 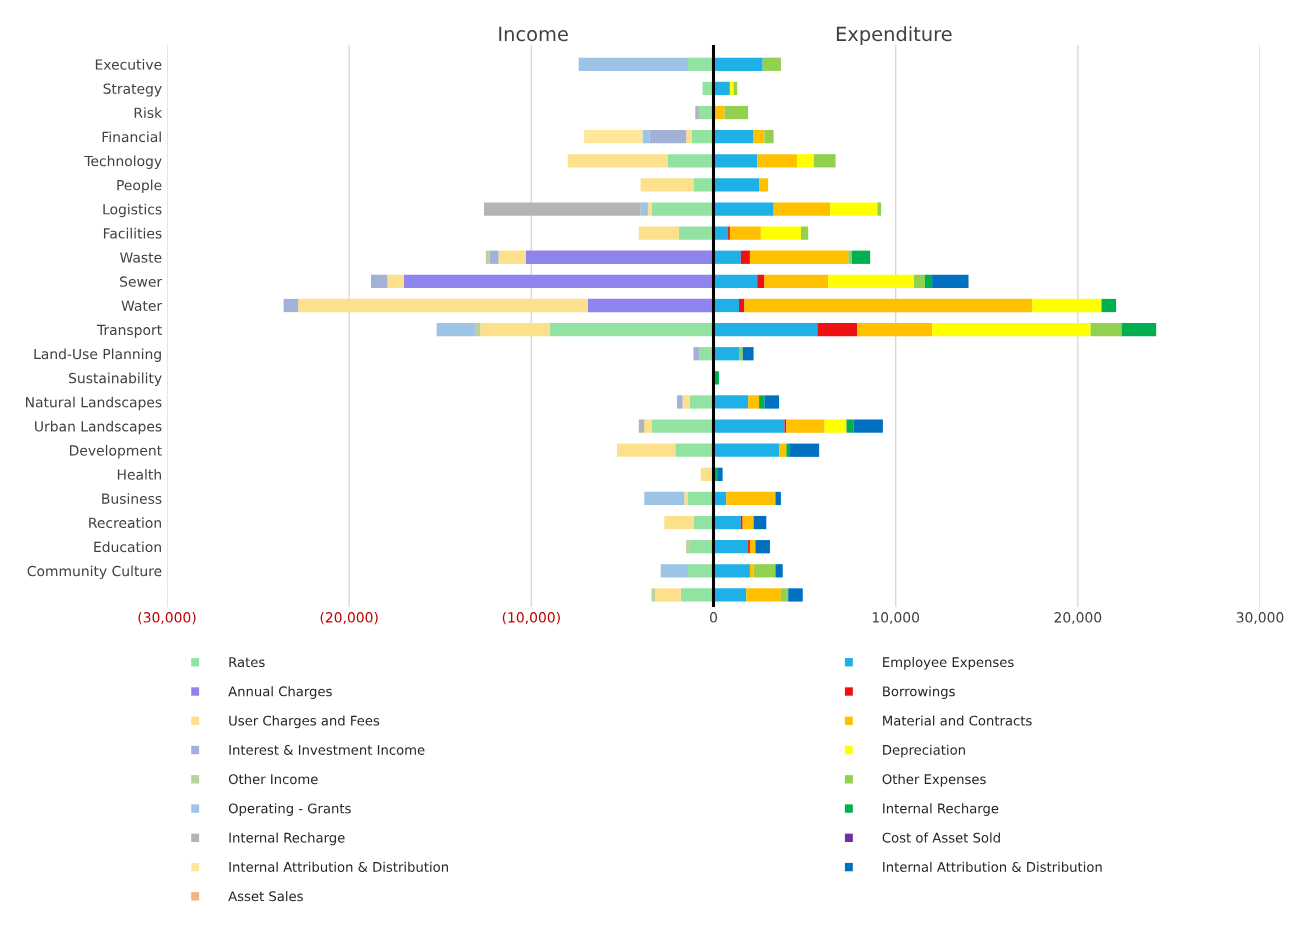 I want to click on y-tick-label: Facilities, so click(x=132, y=233).